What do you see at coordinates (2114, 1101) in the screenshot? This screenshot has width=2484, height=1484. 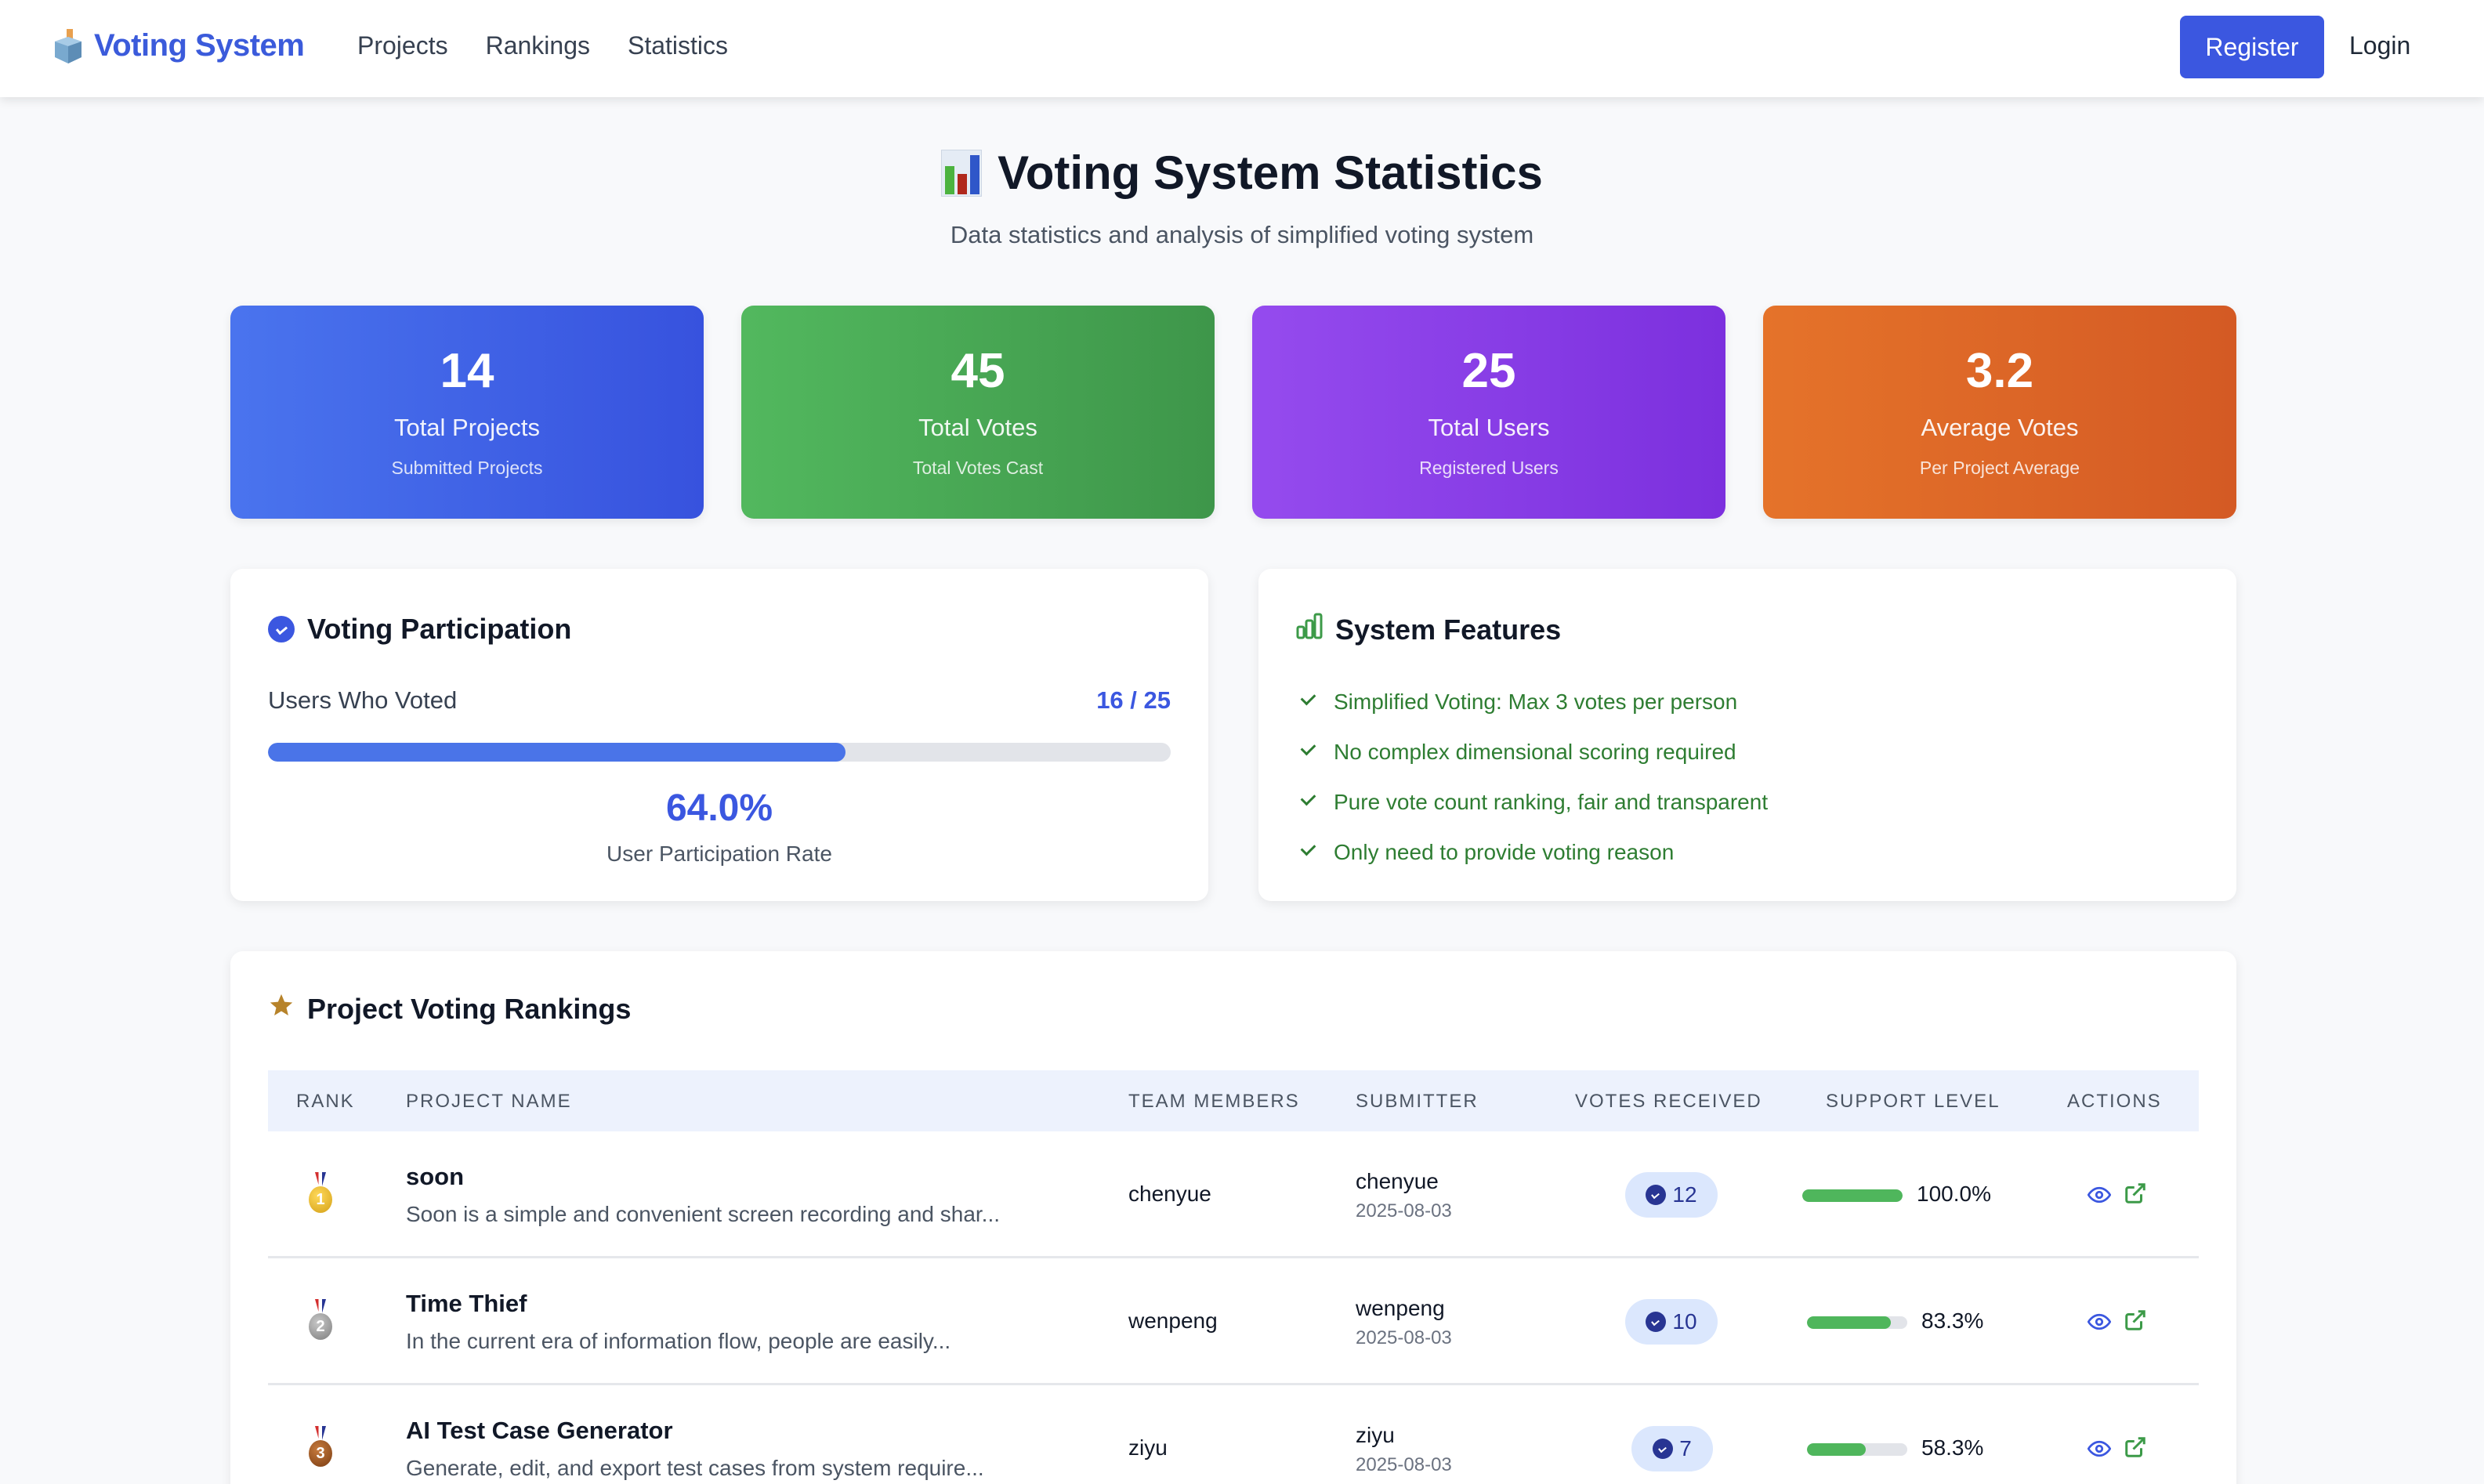 I see `column-actions: ACTIONS` at bounding box center [2114, 1101].